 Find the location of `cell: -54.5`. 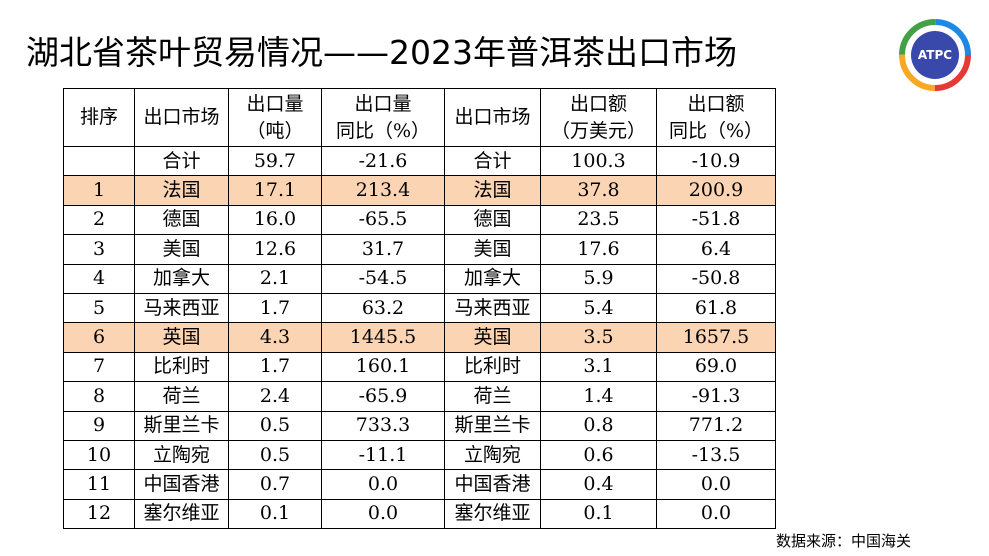

cell: -54.5 is located at coordinates (383, 278).